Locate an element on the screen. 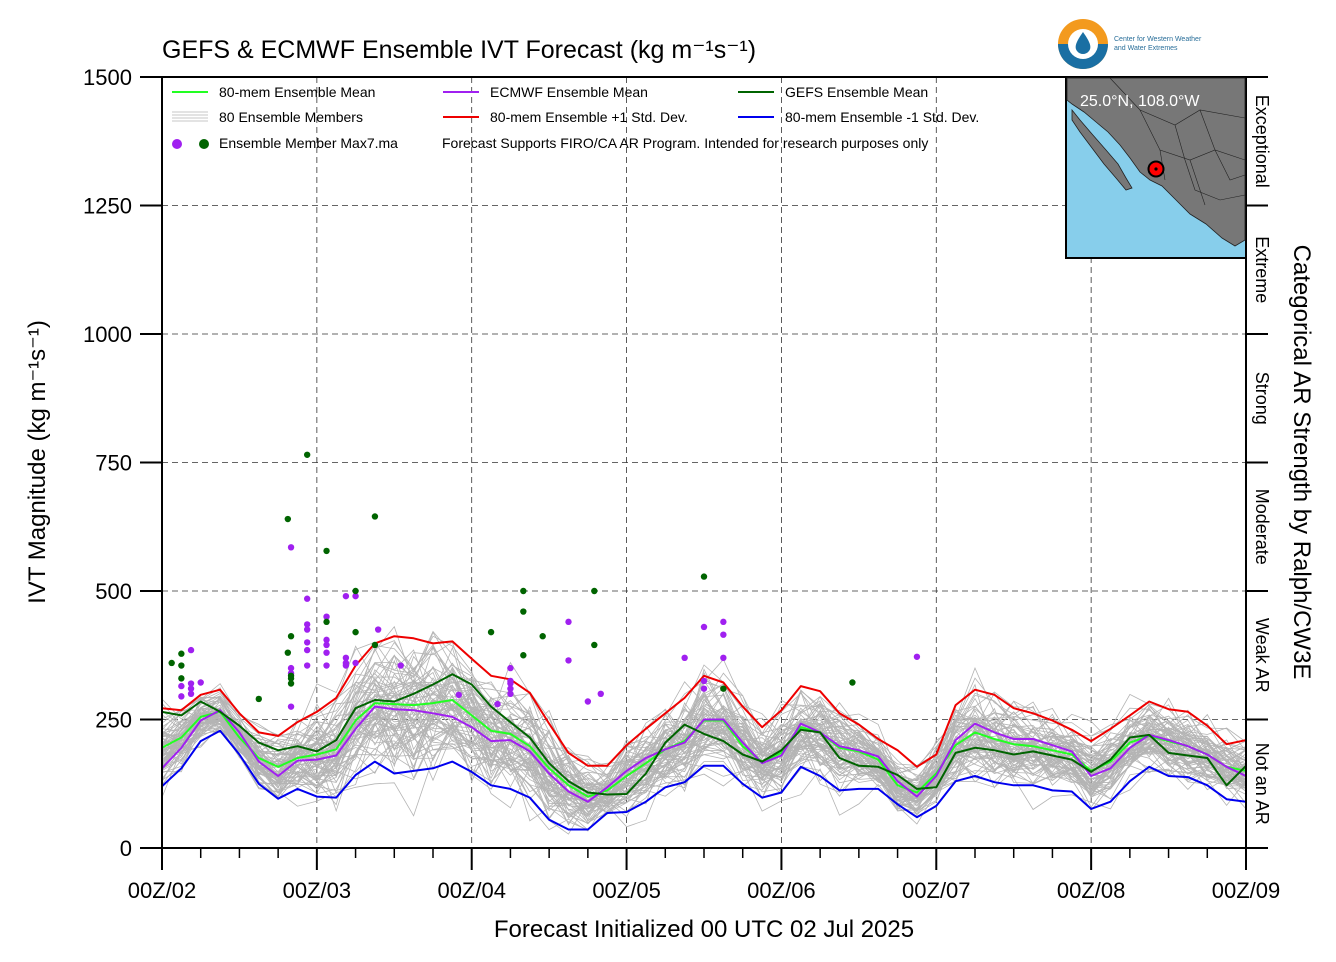  plus-std-line is located at coordinates (704, 701).